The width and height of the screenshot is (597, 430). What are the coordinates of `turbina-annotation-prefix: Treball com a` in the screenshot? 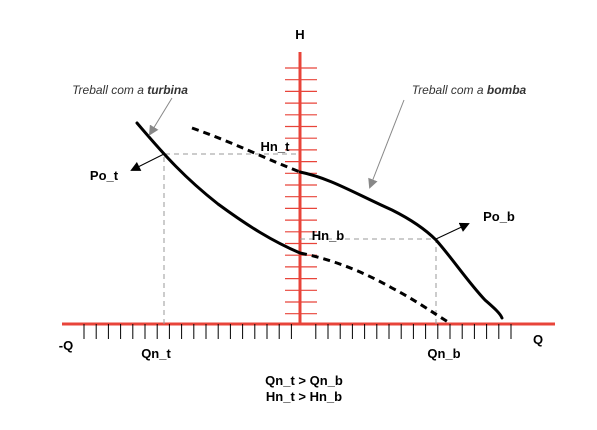 It's located at (109, 90).